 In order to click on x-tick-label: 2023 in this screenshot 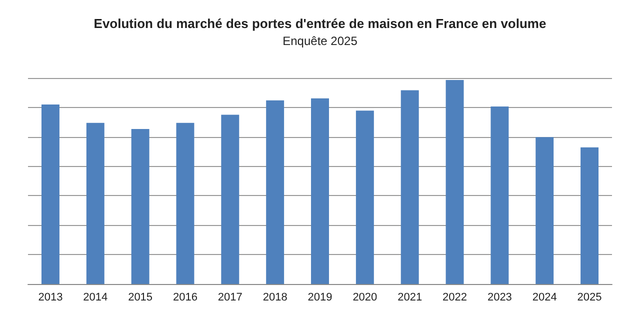, I will do `click(499, 298)`.